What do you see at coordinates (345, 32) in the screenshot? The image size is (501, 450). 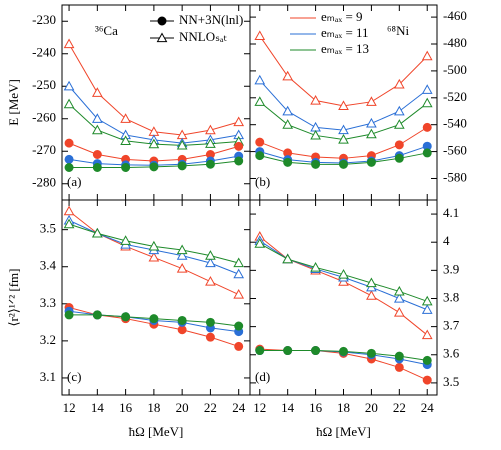 I see `legend-label: eₘₐₓ = 11` at bounding box center [345, 32].